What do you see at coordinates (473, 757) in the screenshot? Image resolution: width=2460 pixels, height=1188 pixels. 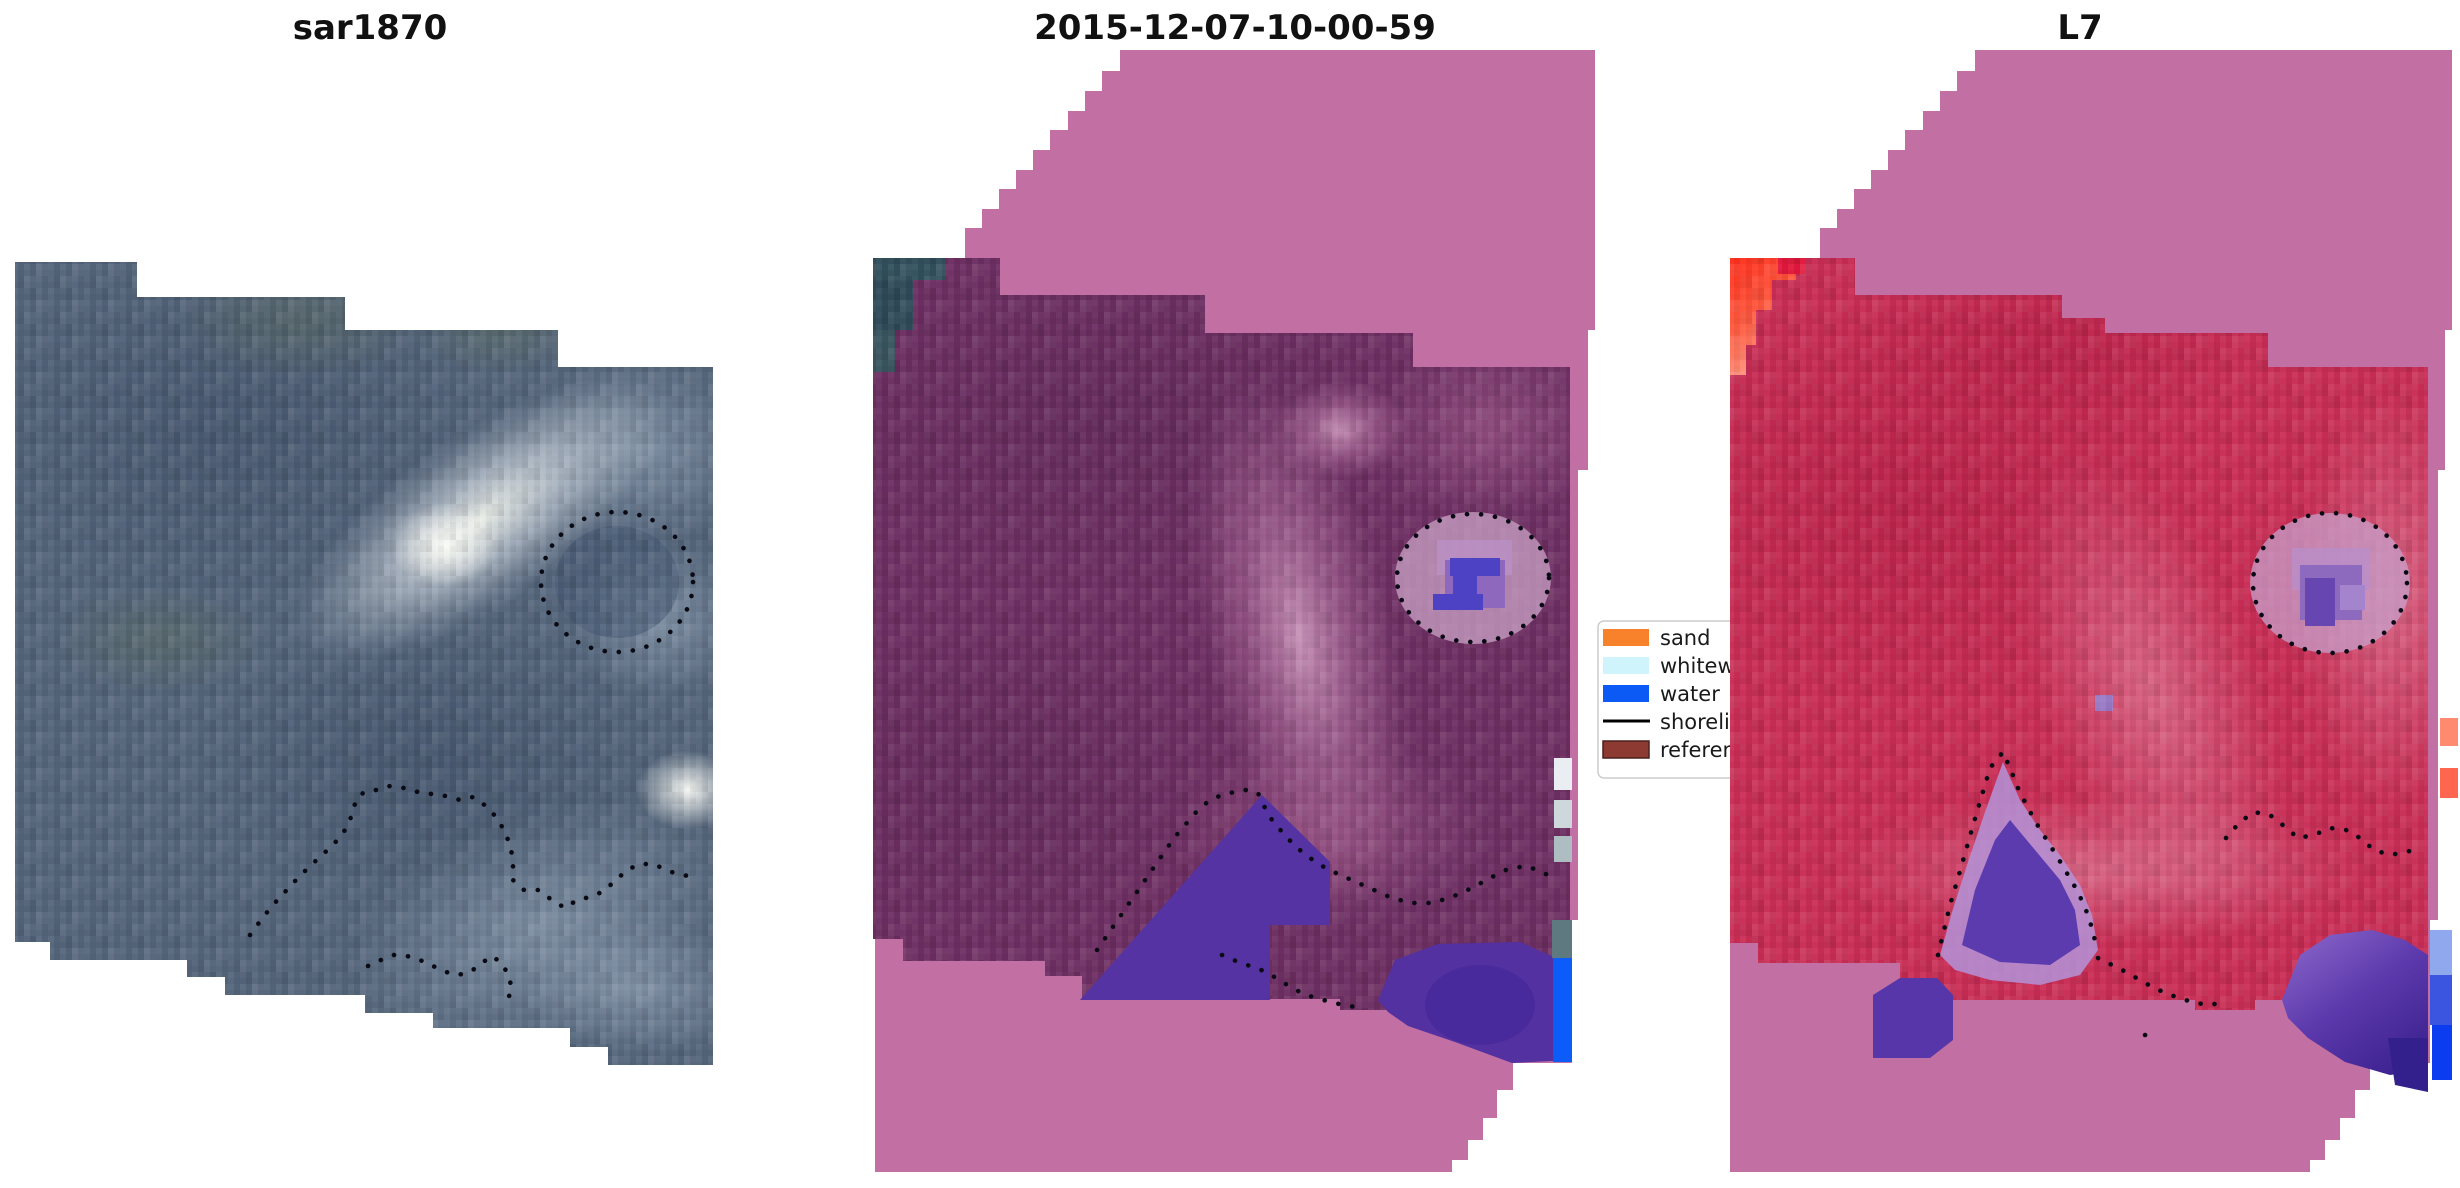 I see `sar-shoreline-dots` at bounding box center [473, 757].